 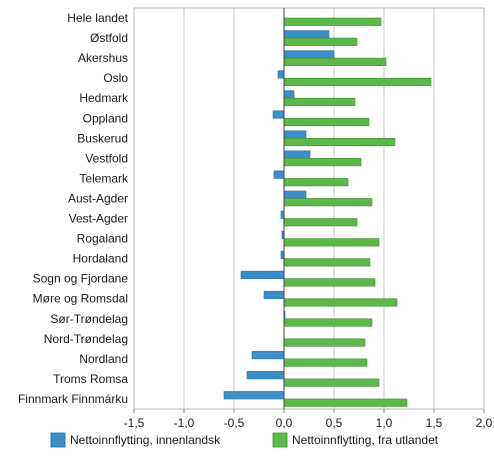 I want to click on category-label: Hedmark, so click(x=104, y=98).